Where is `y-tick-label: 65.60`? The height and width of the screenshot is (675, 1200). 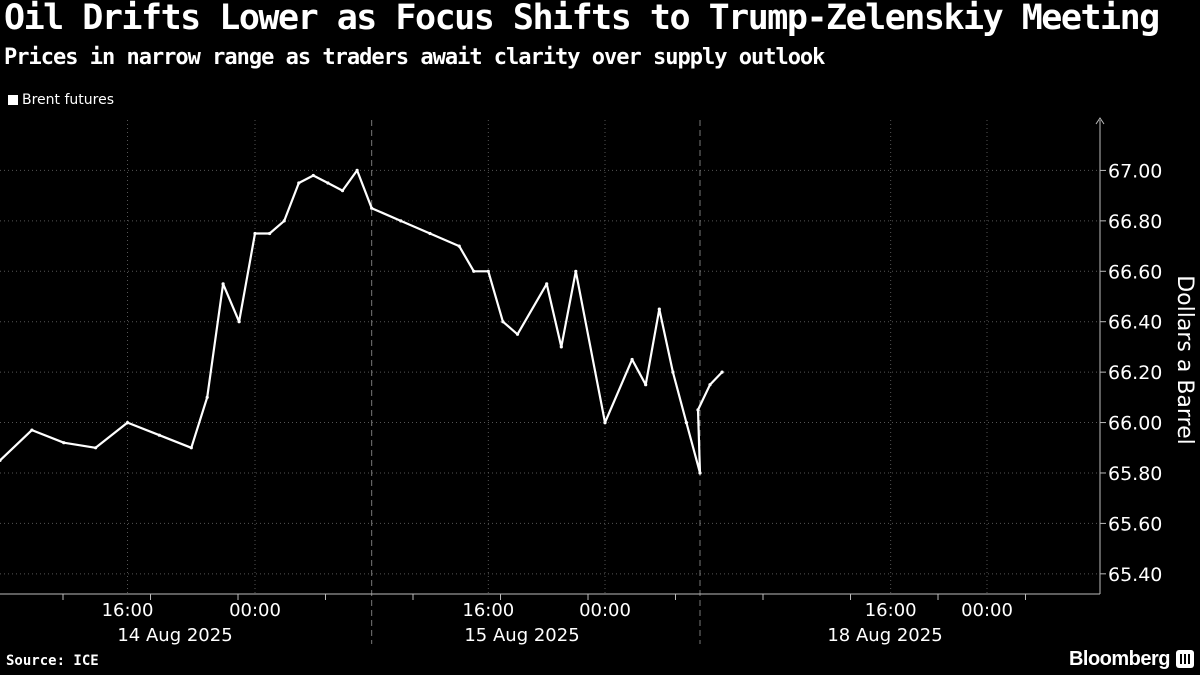
y-tick-label: 65.60 is located at coordinates (1135, 524).